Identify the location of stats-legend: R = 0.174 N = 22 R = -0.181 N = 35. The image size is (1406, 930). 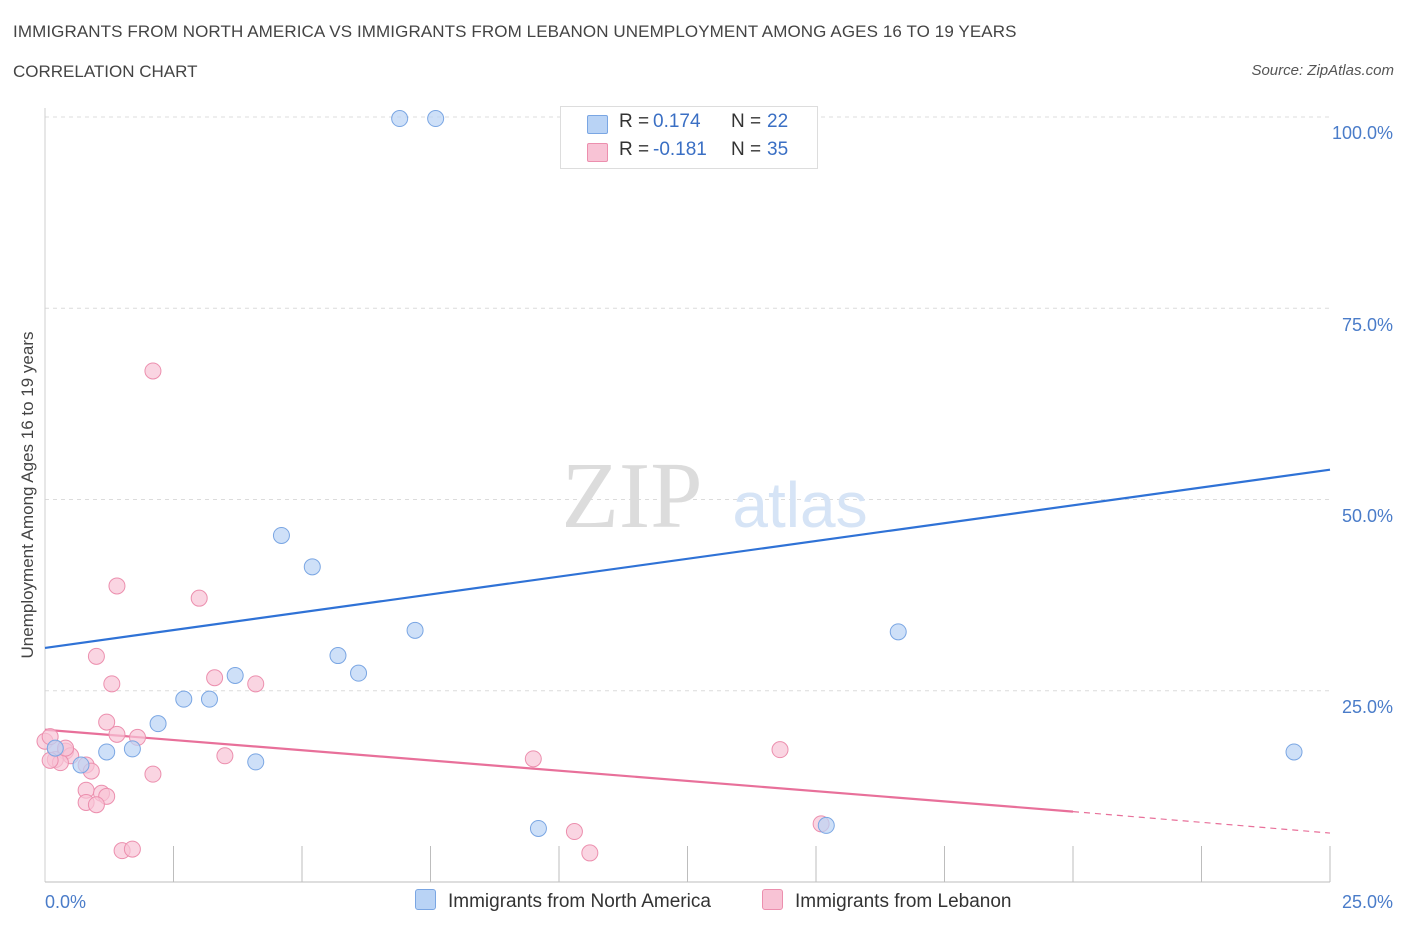
(689, 137).